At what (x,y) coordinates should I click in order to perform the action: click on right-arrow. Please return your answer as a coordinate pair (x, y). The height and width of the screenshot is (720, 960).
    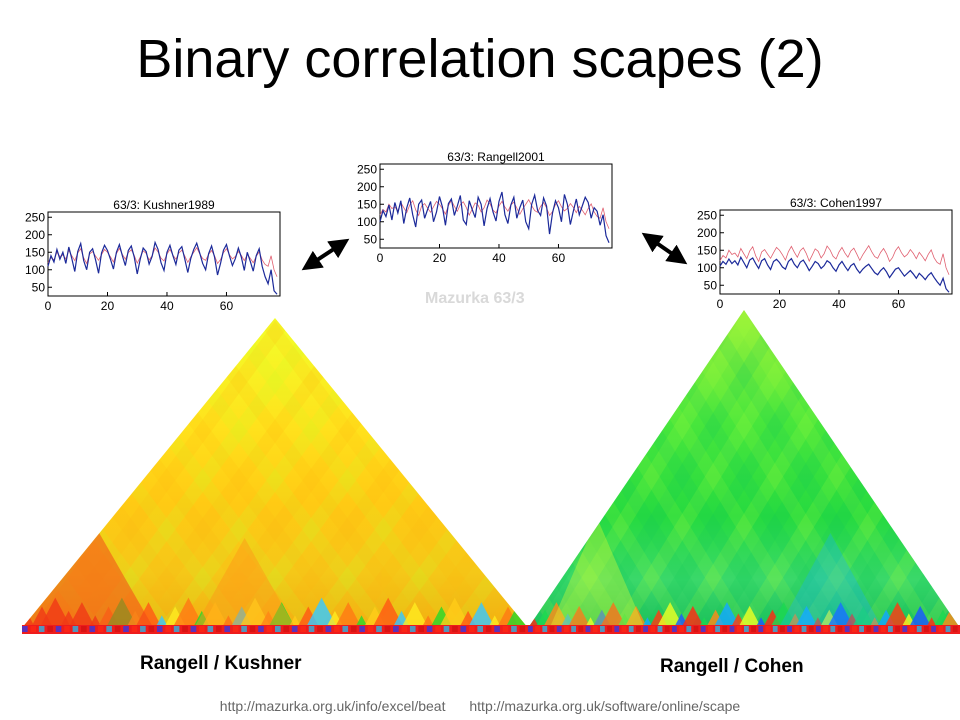
    Looking at the image, I should click on (664, 248).